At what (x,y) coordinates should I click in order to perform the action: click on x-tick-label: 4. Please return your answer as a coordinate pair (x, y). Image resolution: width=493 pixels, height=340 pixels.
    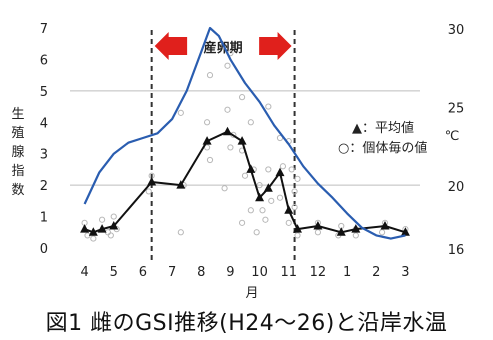
    Looking at the image, I should click on (84, 272).